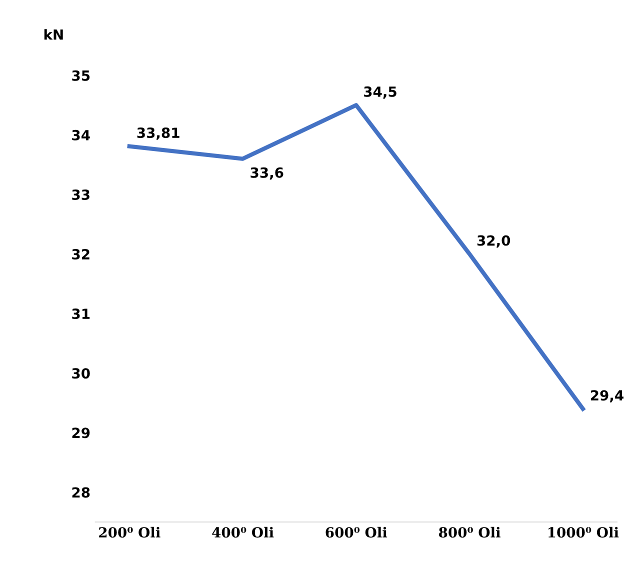 Image resolution: width=636 pixels, height=580 pixels. What do you see at coordinates (81, 75) in the screenshot?
I see `y-tick-label: 35` at bounding box center [81, 75].